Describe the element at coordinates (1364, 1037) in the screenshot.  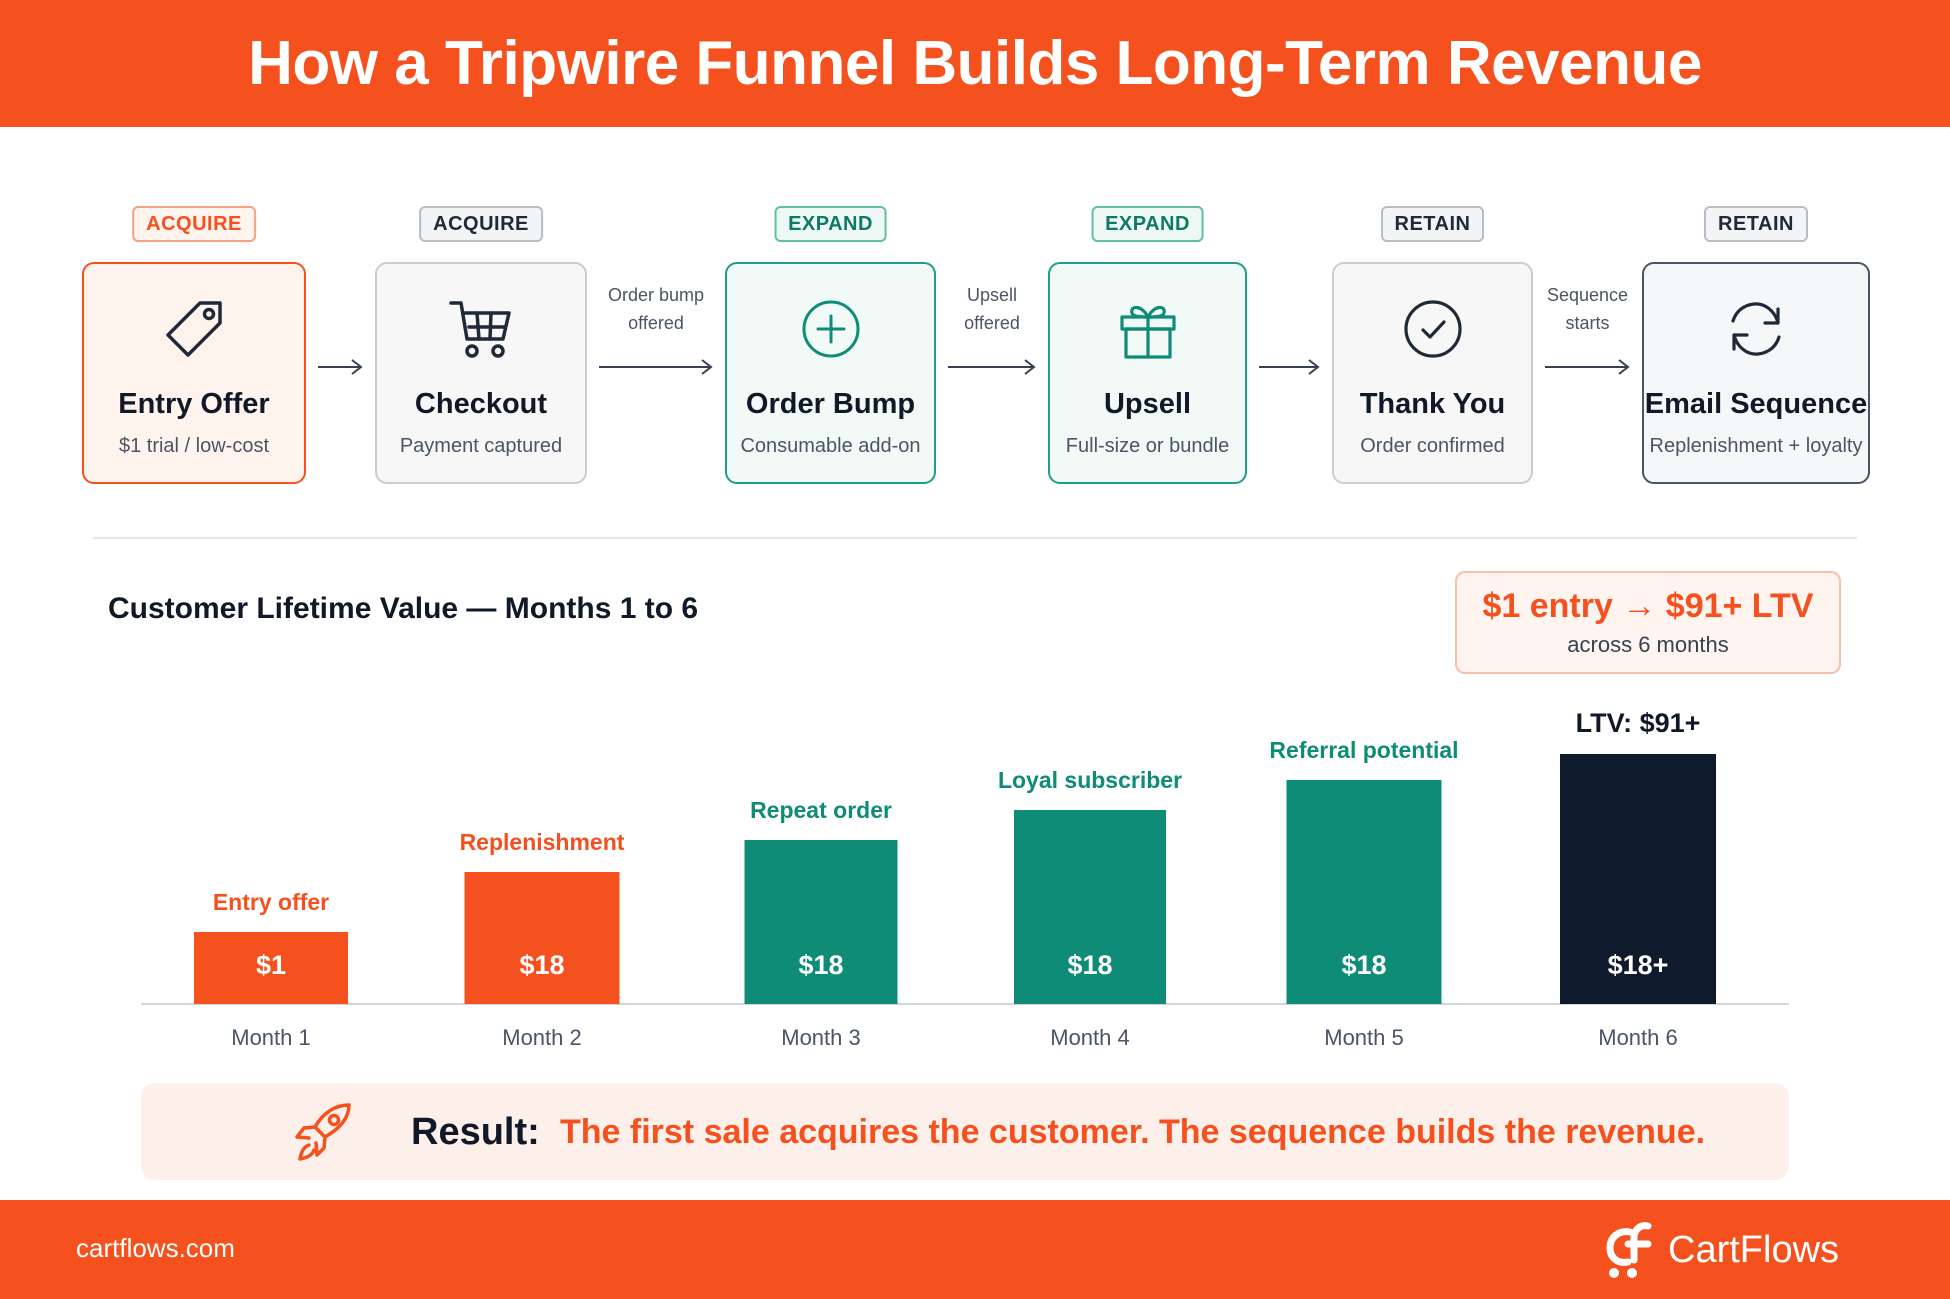
I see `x-tick-label: Month 5` at that location.